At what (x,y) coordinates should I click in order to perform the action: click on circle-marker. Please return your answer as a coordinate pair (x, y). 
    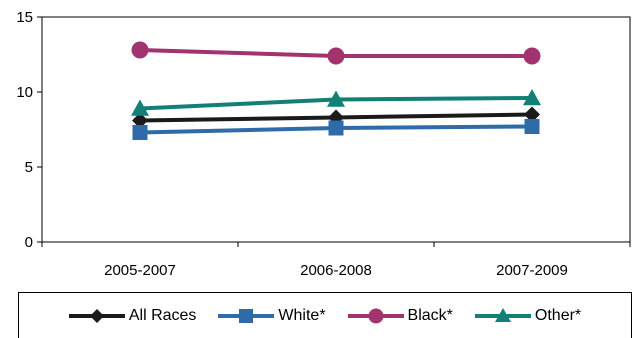
    Looking at the image, I should click on (376, 315).